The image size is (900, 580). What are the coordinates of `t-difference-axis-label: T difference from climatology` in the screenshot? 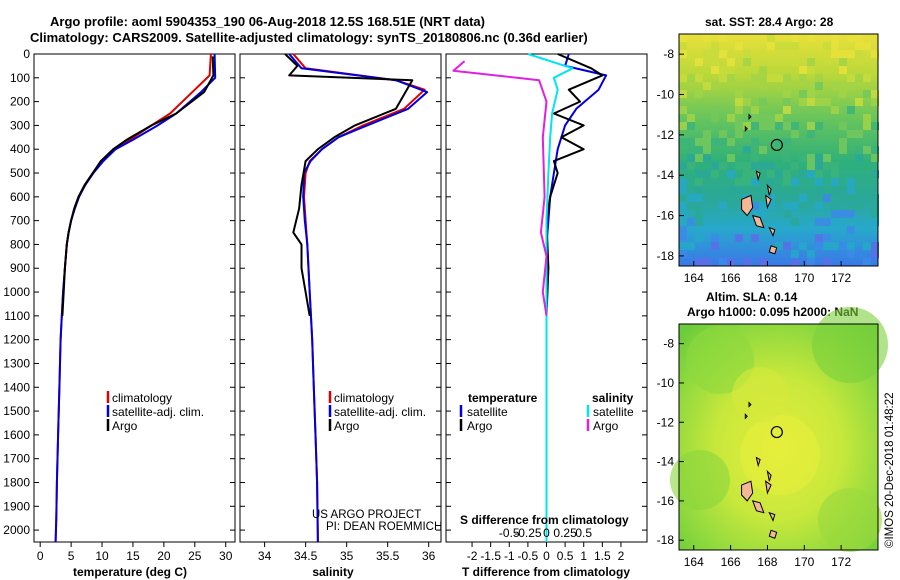 It's located at (546, 572).